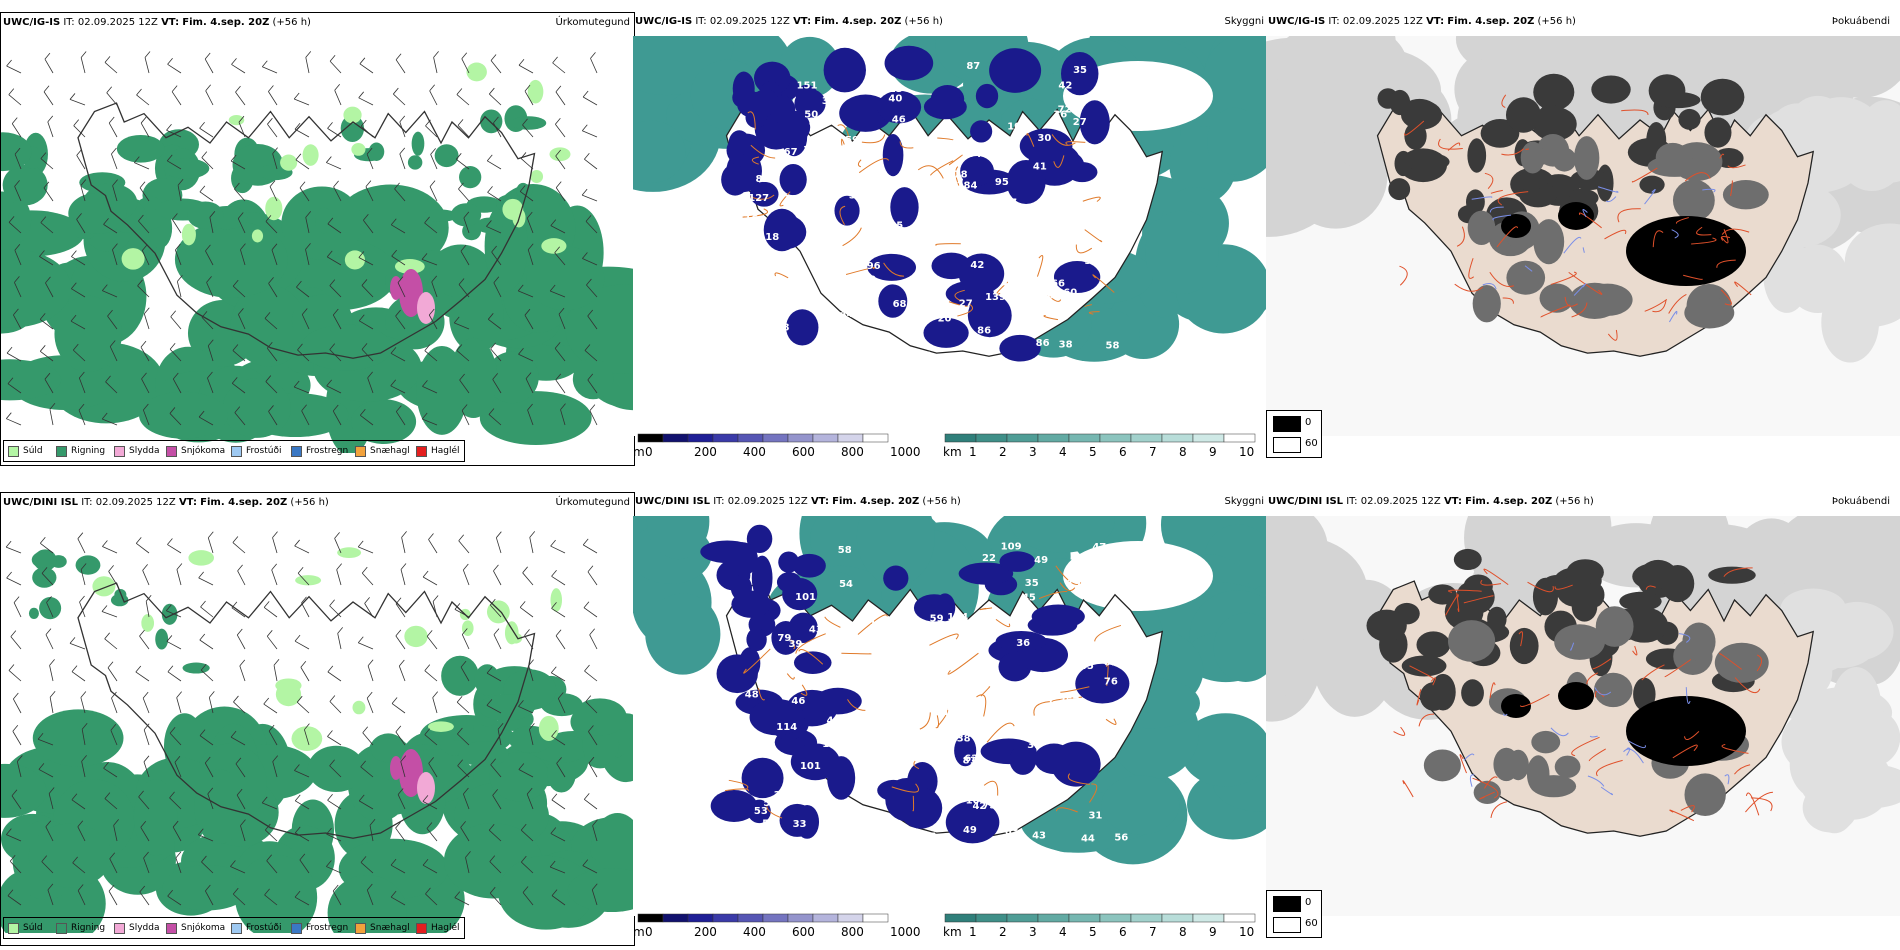 The height and width of the screenshot is (950, 1900). What do you see at coordinates (535, 91) in the screenshot?
I see `drizzle-area` at bounding box center [535, 91].